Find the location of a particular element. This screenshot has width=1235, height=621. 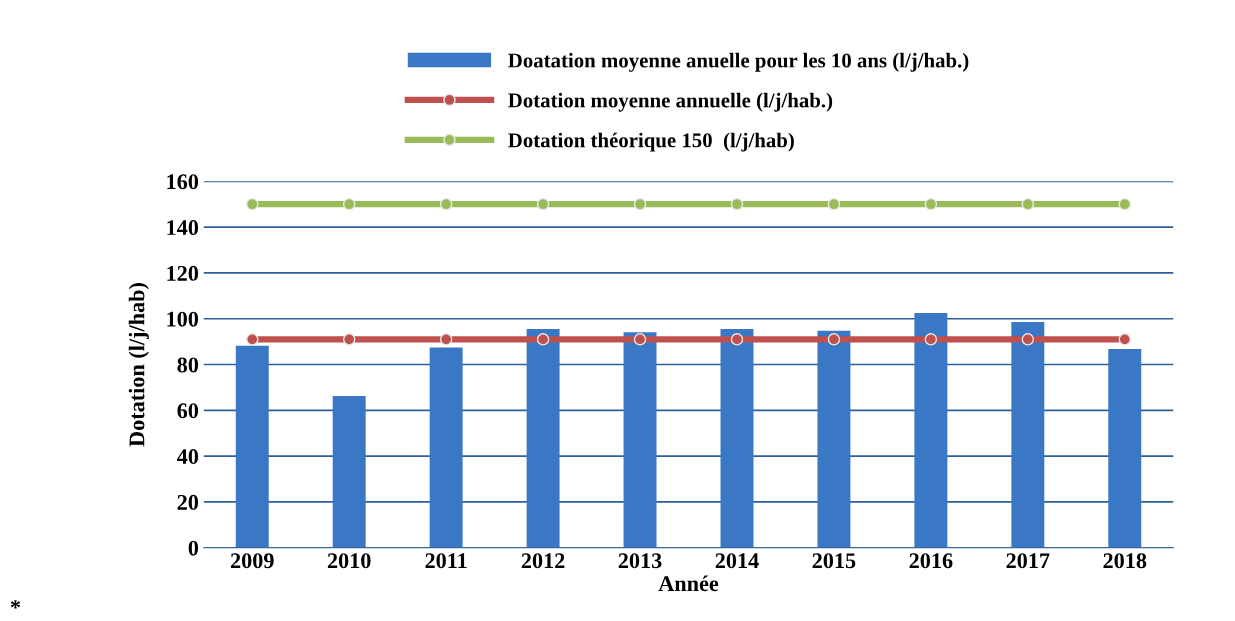

legend-label: Dotation moyenne annuelle (l/j/hab.) is located at coordinates (670, 102).